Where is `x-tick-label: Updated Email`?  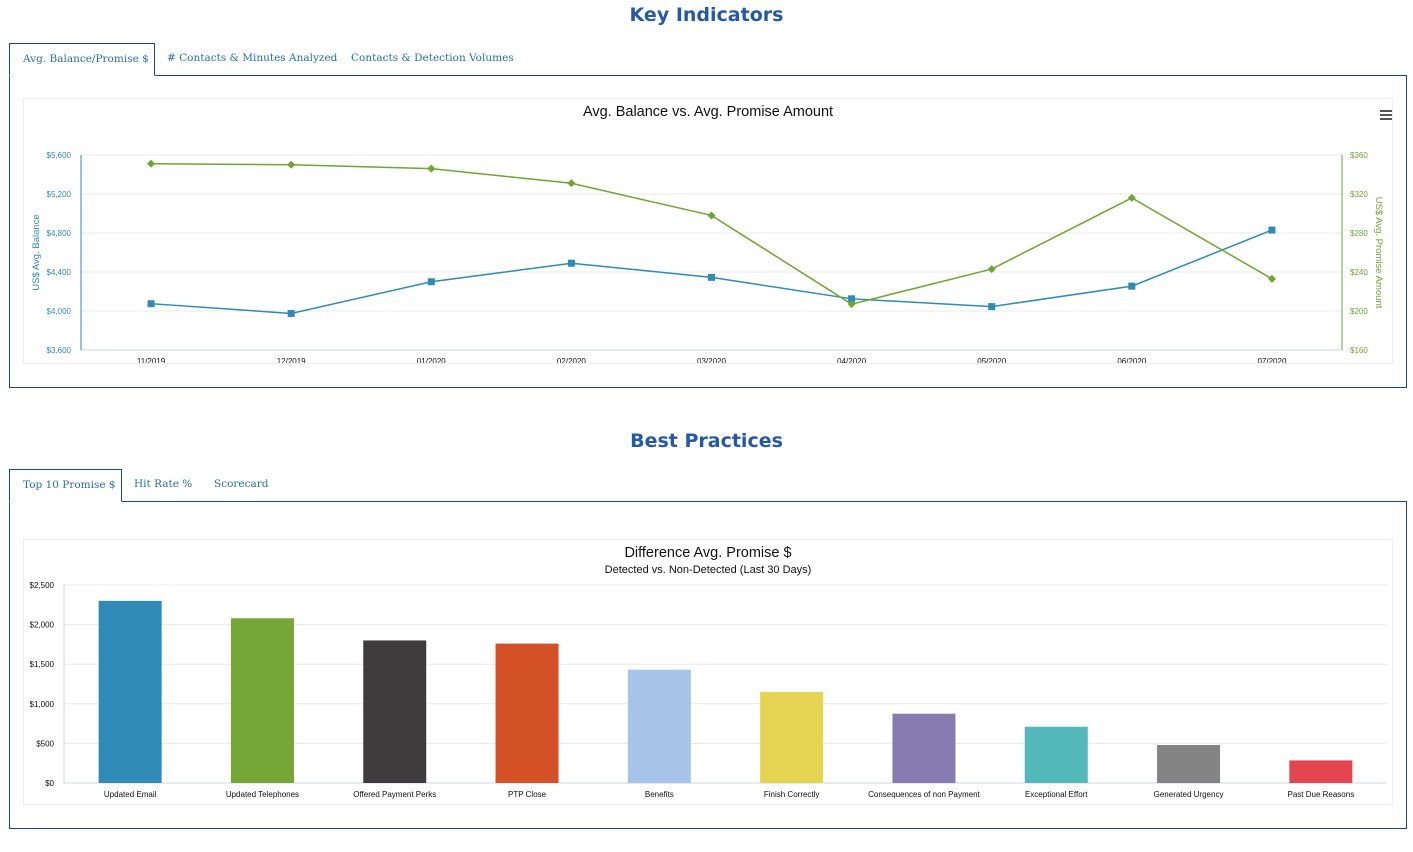
x-tick-label: Updated Email is located at coordinates (130, 794).